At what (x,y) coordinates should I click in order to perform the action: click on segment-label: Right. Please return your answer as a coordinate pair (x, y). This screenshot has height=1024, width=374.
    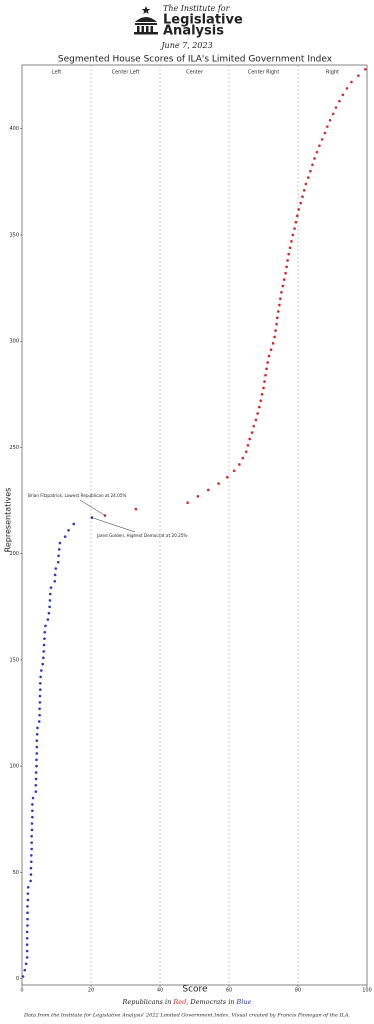
    Looking at the image, I should click on (332, 73).